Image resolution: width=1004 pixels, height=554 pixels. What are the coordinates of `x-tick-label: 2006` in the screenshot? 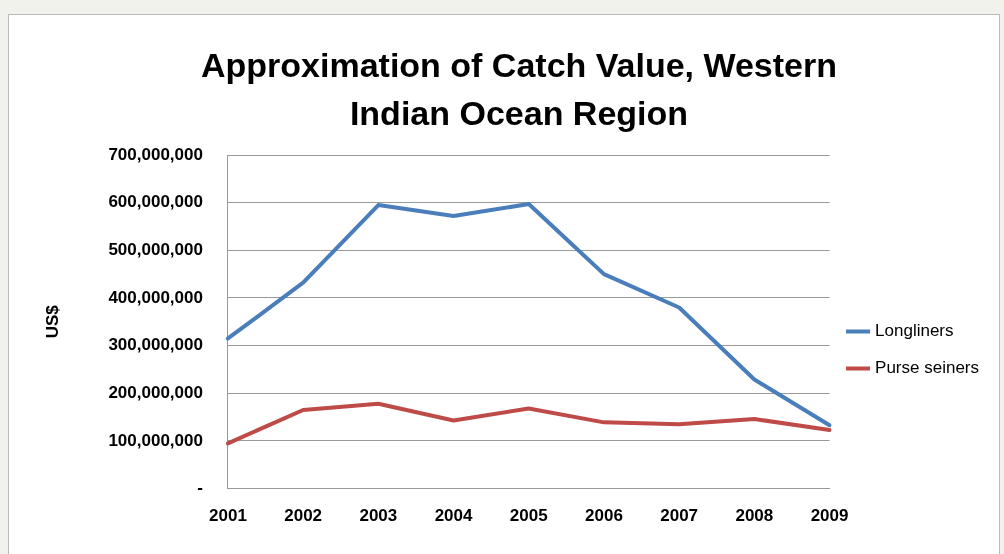 It's located at (604, 516).